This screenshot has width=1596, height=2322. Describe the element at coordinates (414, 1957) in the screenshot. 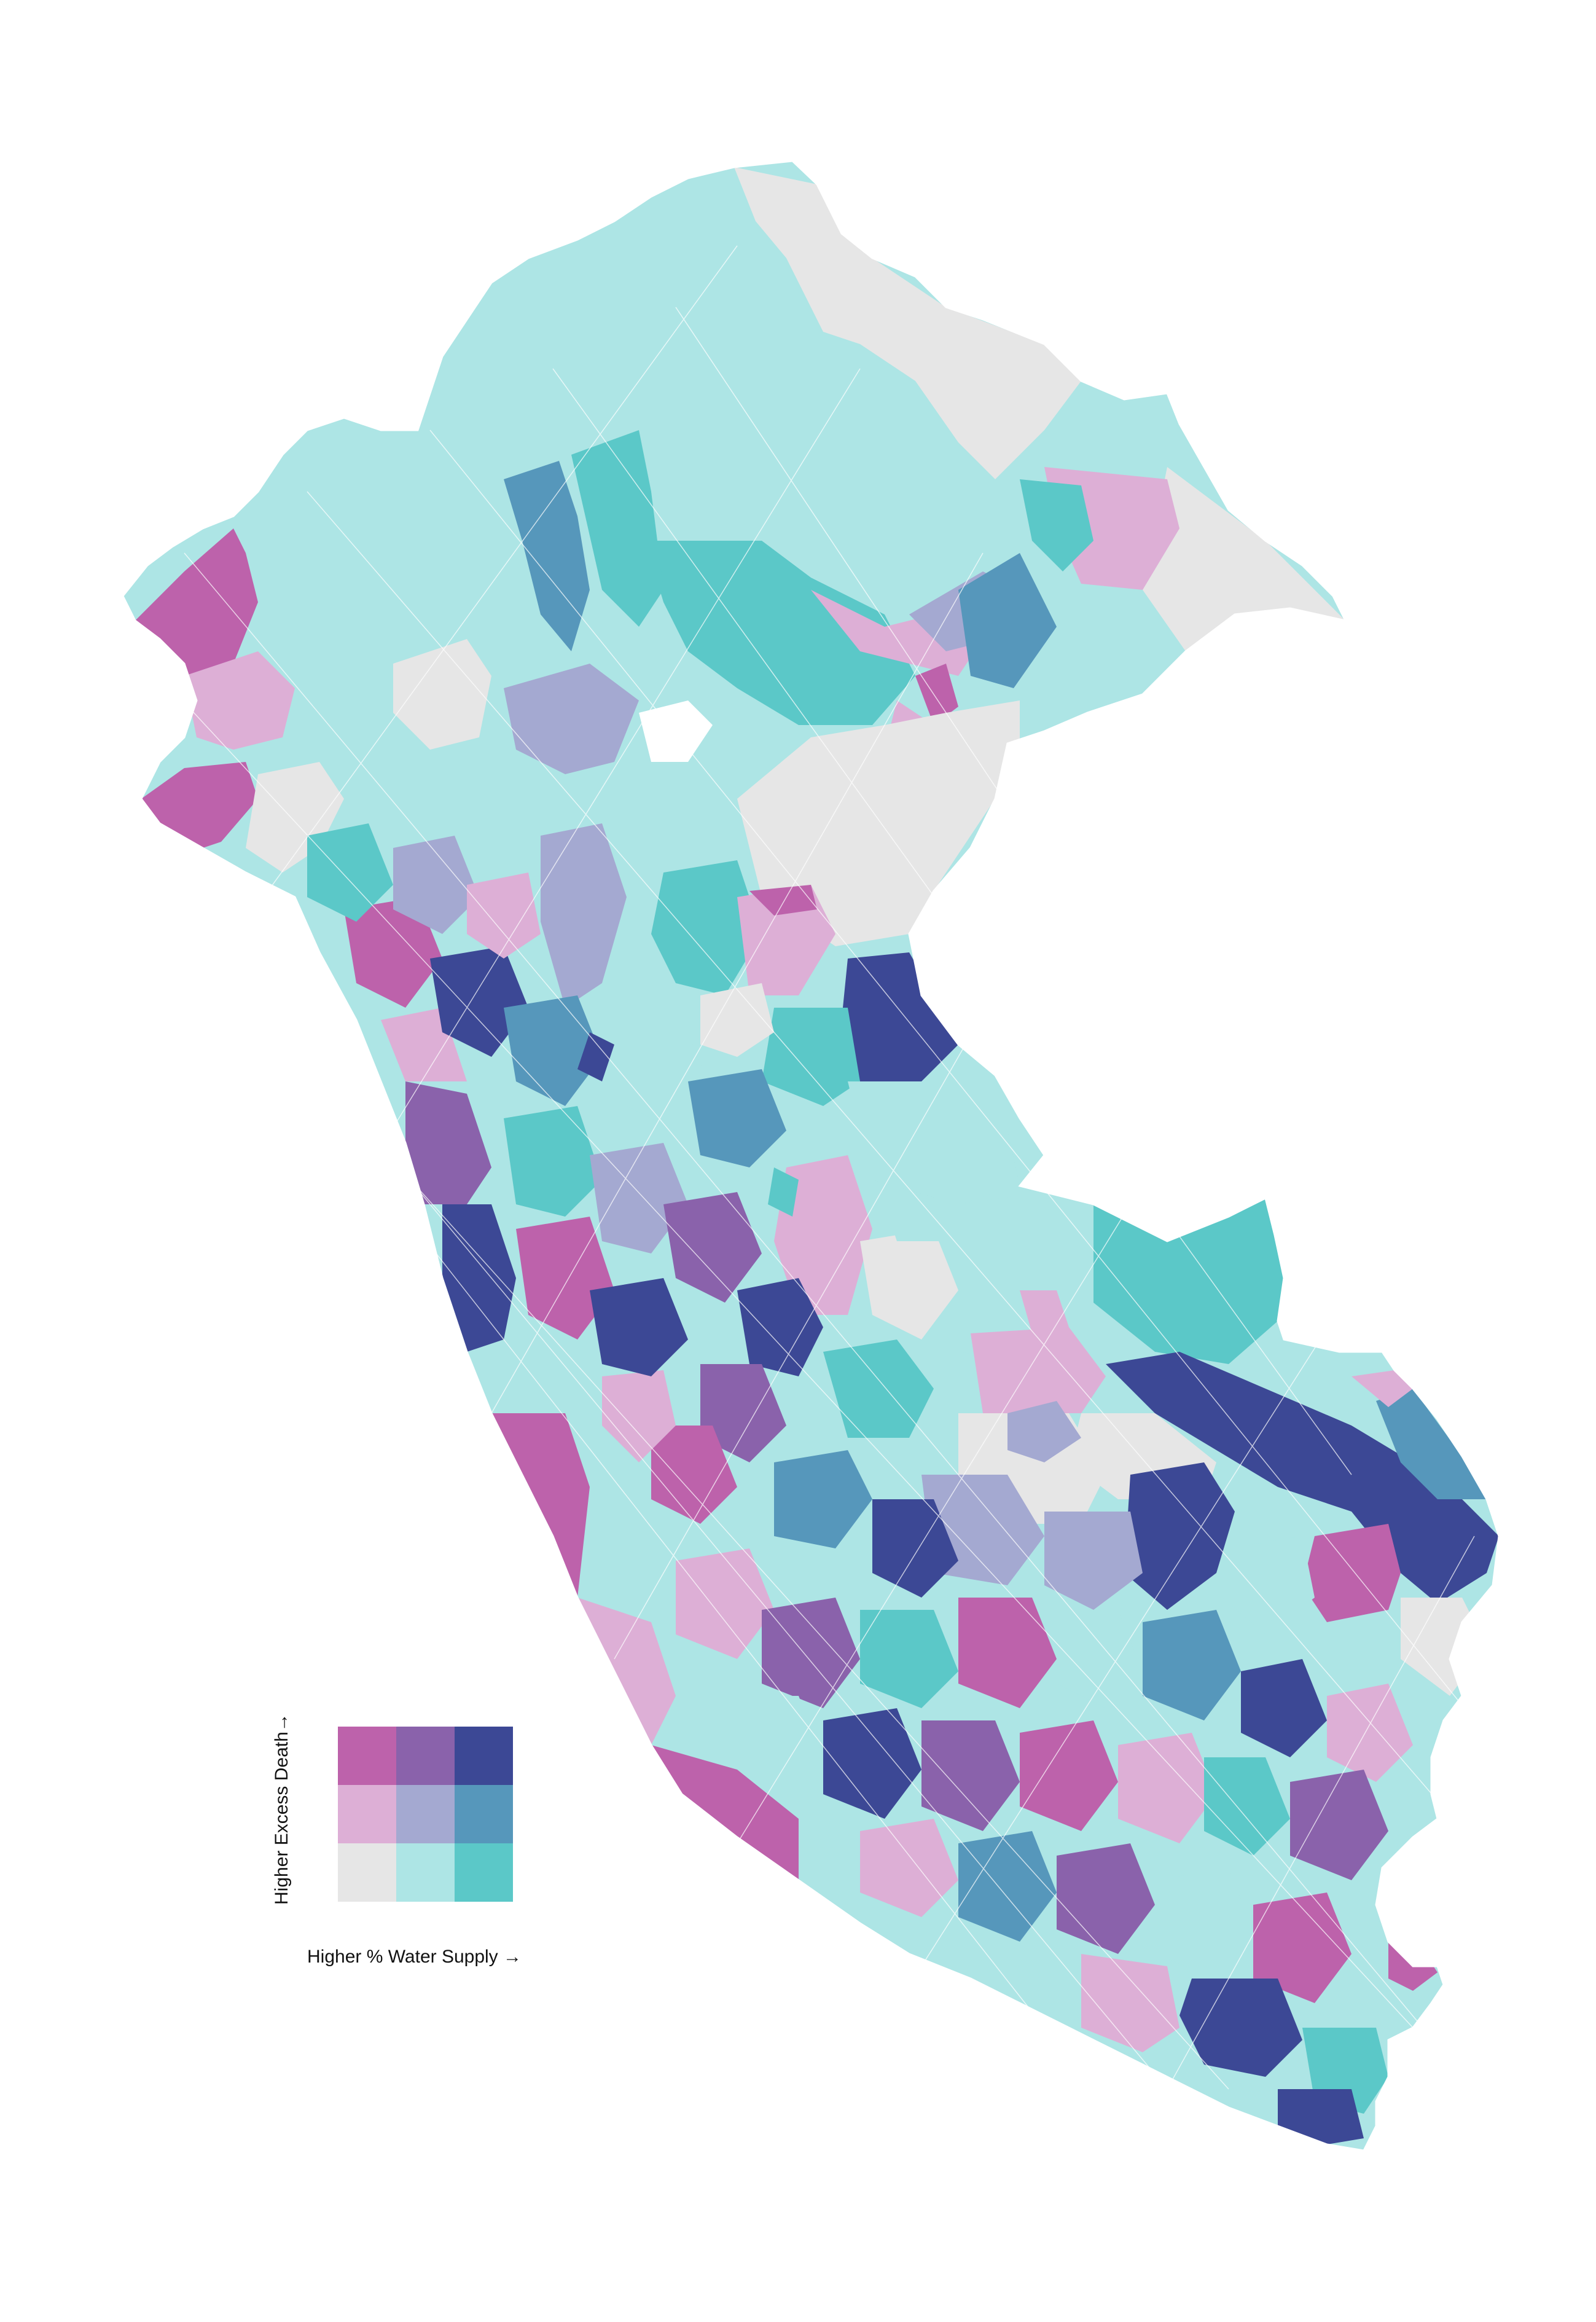

I see `legend-x-axis-label: Higher % Water Supply →` at that location.